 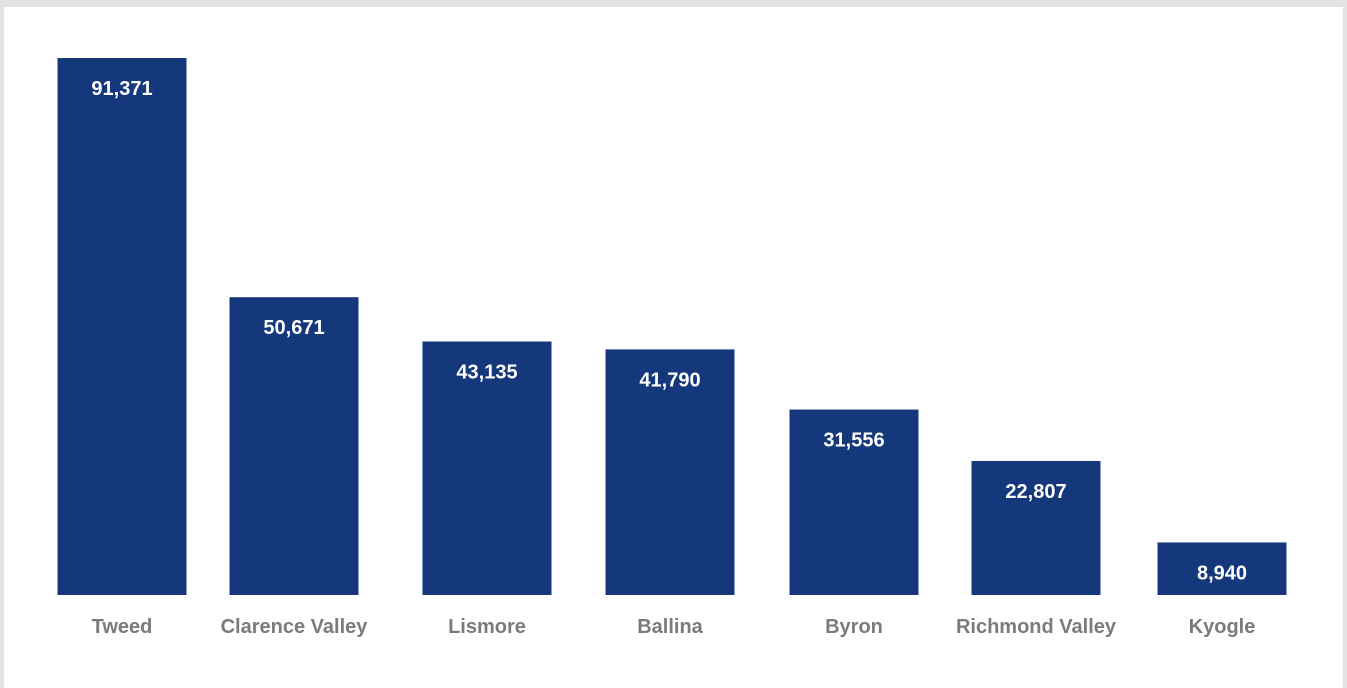 What do you see at coordinates (122, 627) in the screenshot?
I see `category-label: Tweed` at bounding box center [122, 627].